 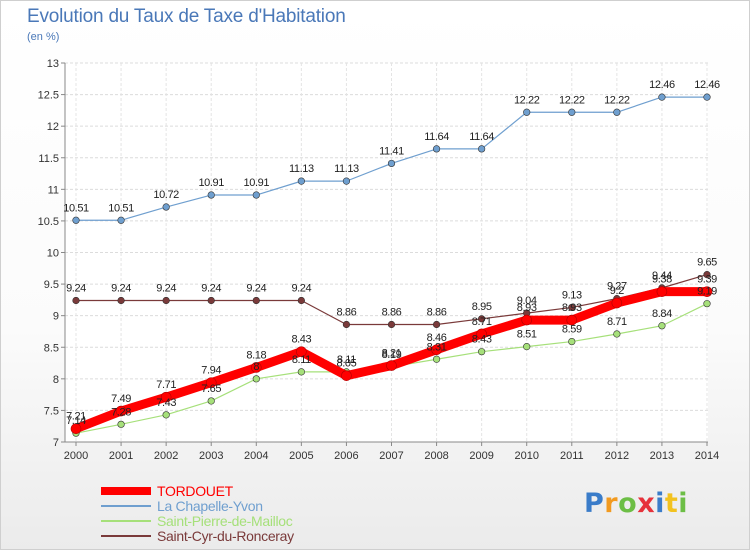 What do you see at coordinates (437, 338) in the screenshot?
I see `data-label: 8.46` at bounding box center [437, 338].